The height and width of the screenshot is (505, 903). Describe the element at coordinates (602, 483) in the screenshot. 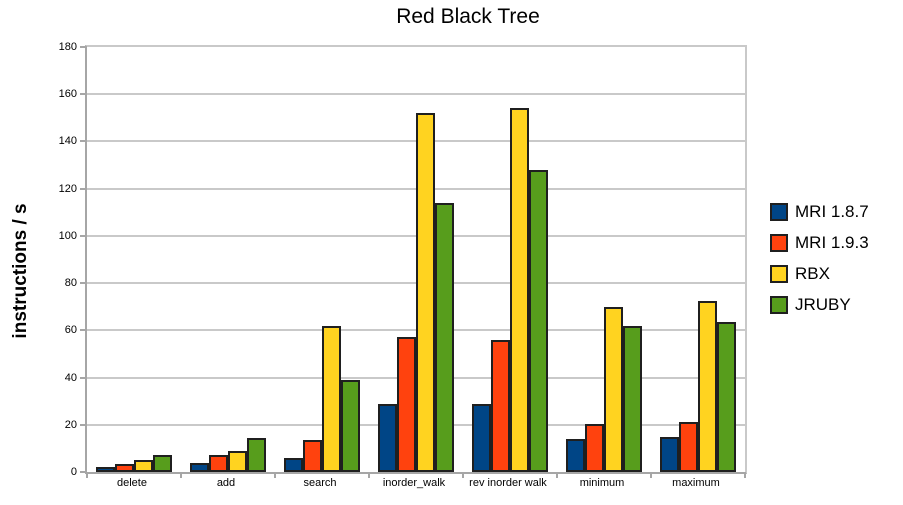

I see `x-category-label: minimum` at that location.